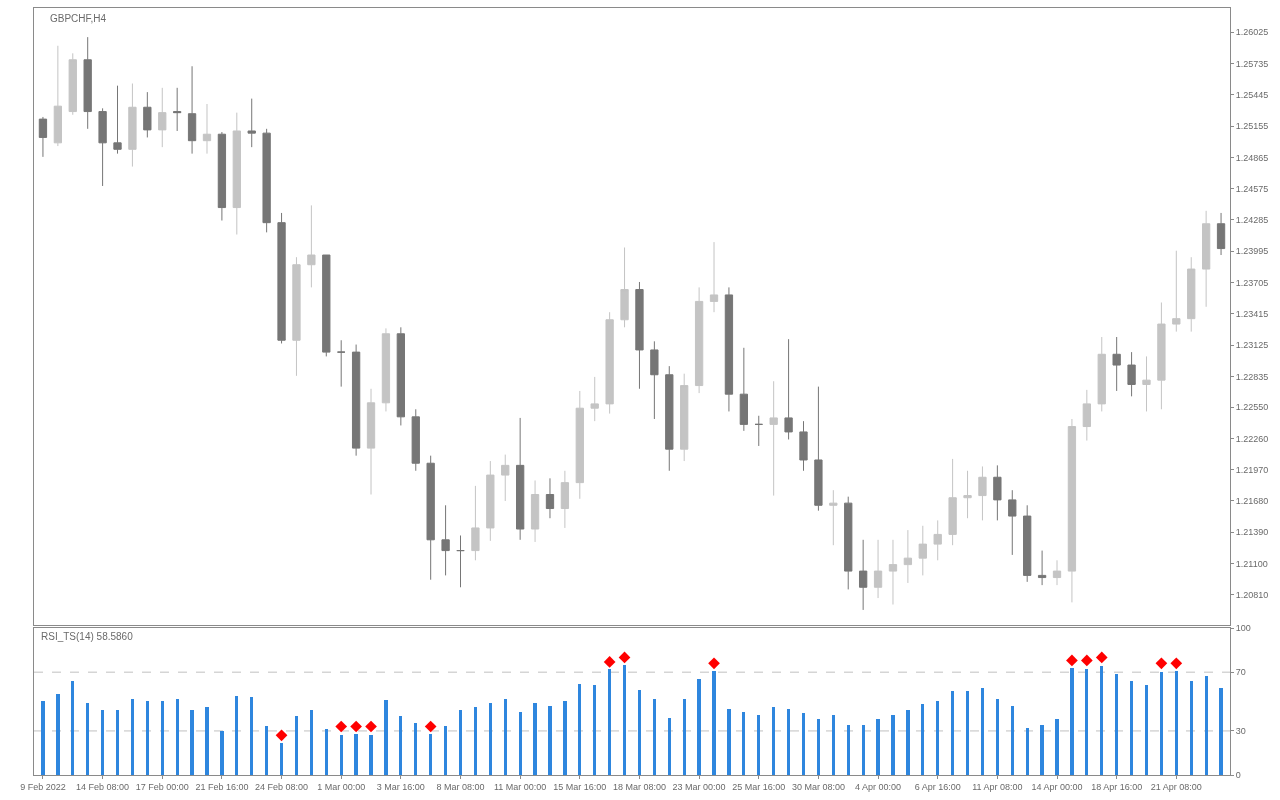 The height and width of the screenshot is (800, 1280). Describe the element at coordinates (1243, 628) in the screenshot. I see `y-tick-label: 100` at that location.